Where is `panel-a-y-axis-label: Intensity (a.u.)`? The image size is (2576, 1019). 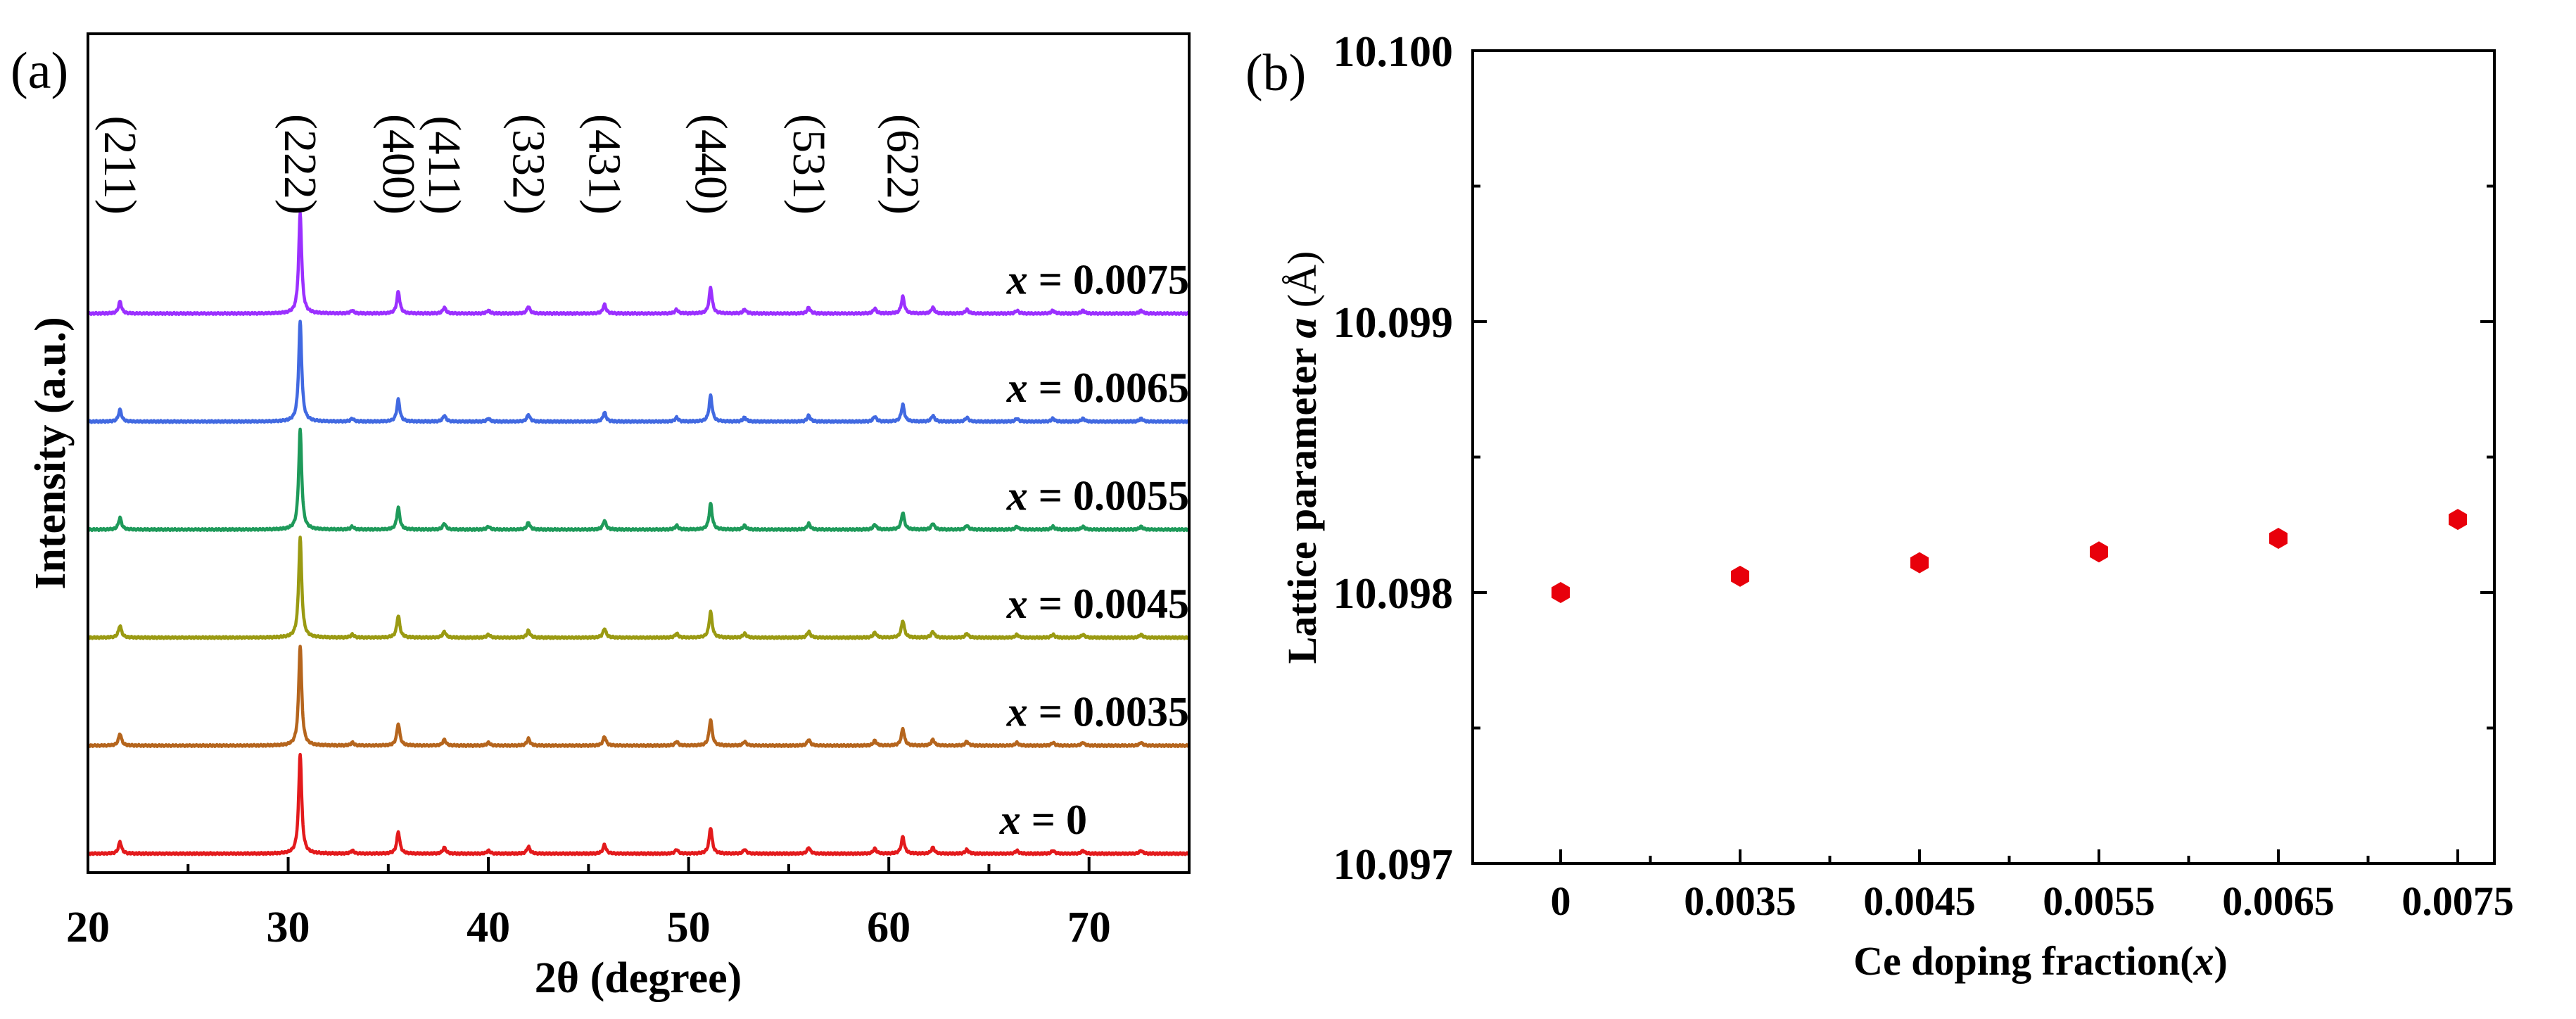
panel-a-y-axis-label: Intensity (a.u.) is located at coordinates (51, 453).